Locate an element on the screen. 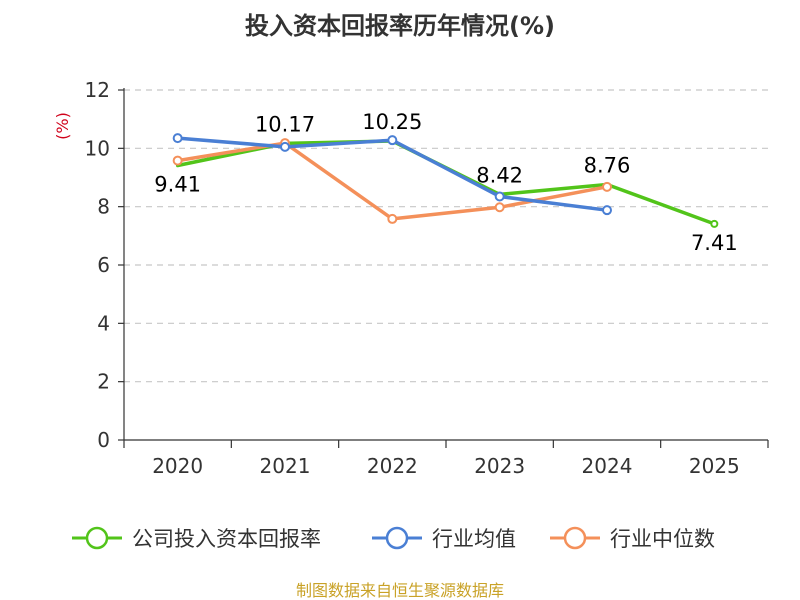 Image resolution: width=800 pixels, height=600 pixels. point-s1-2024 is located at coordinates (607, 210).